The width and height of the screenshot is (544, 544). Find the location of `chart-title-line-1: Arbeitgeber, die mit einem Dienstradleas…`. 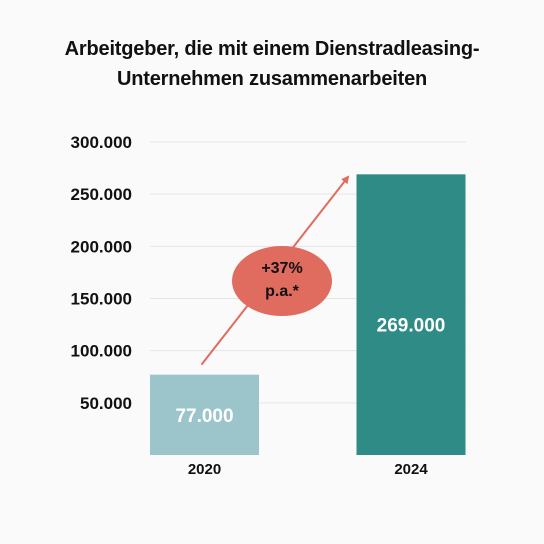

chart-title-line-1: Arbeitgeber, die mit einem Dienstradleas… is located at coordinates (272, 49).